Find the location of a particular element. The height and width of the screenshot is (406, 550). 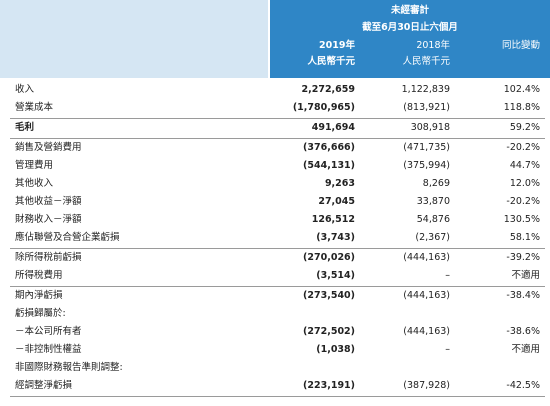

row-label: 管理費用 is located at coordinates (34, 165).